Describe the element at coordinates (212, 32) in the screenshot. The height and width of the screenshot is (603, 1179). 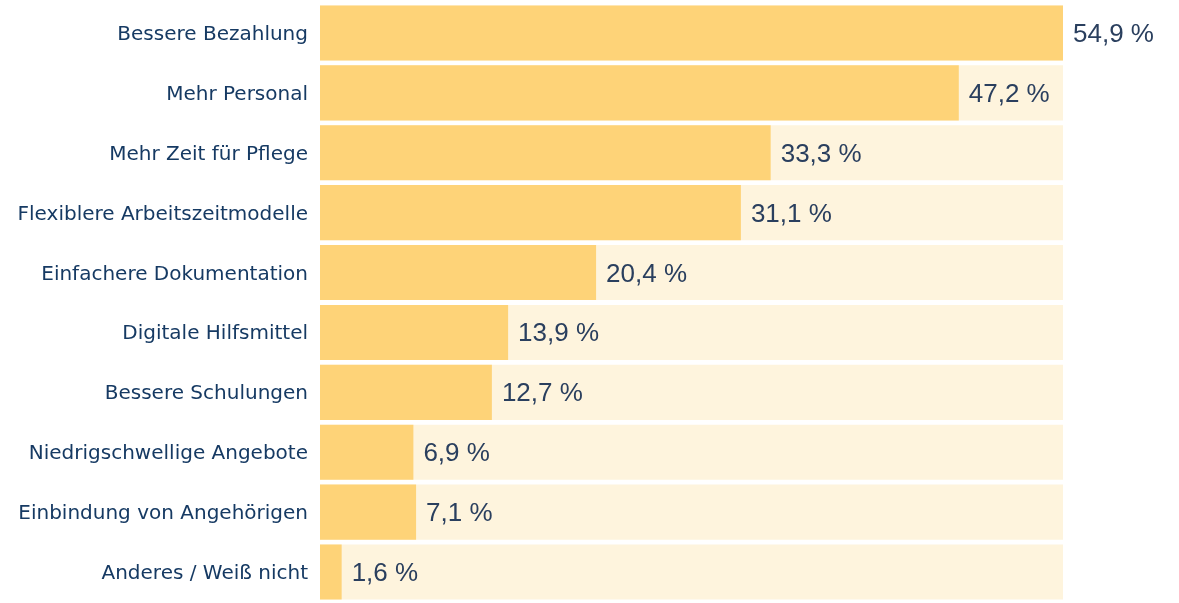
I see `y-tick-label: Bessere Bezahlung` at that location.